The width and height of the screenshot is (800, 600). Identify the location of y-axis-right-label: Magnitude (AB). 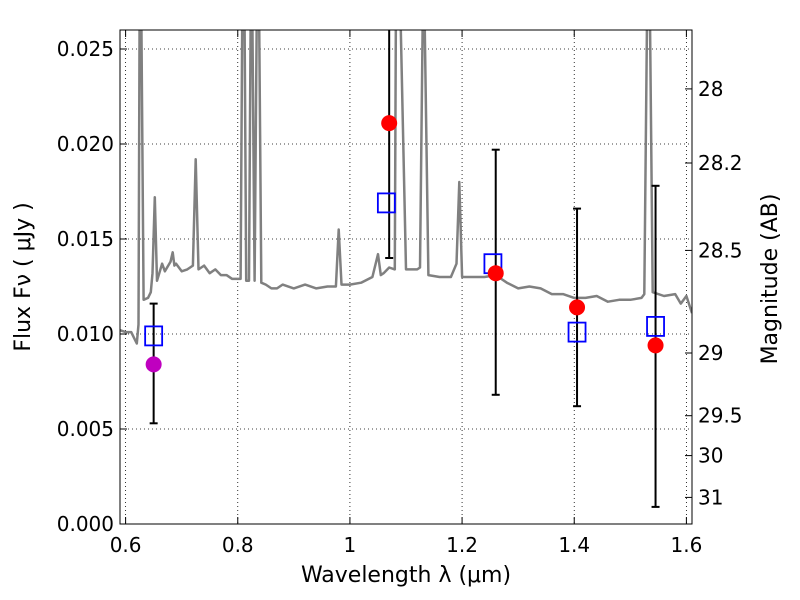
(770, 279).